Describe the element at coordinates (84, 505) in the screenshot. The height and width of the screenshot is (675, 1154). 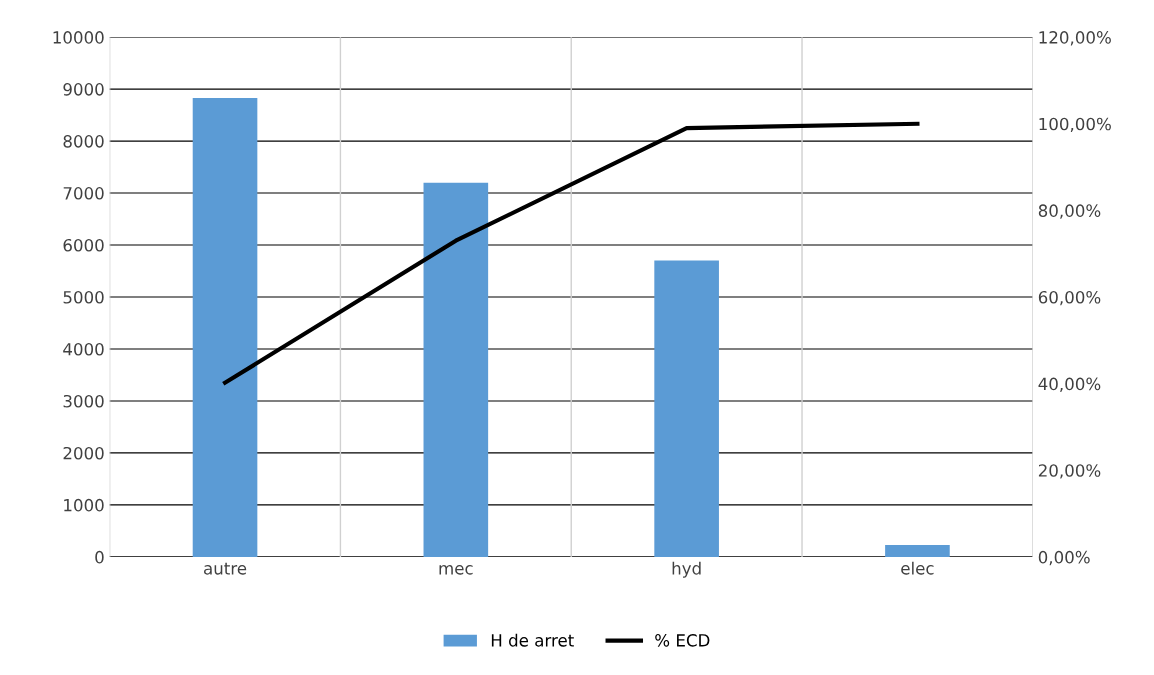
I see `y-tick-label: 1000` at that location.